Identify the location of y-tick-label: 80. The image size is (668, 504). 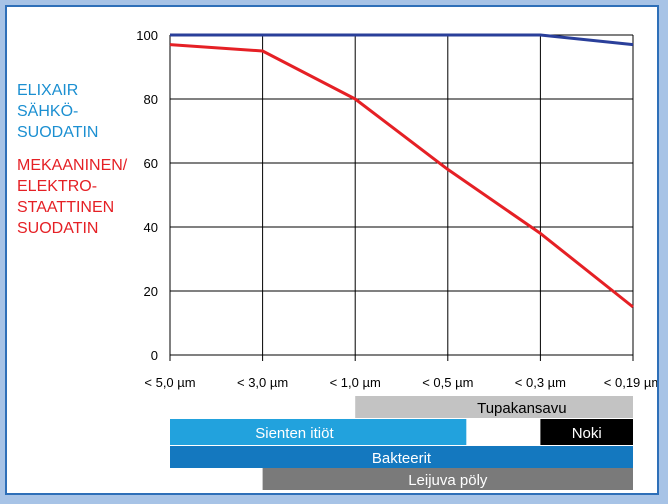
(151, 99).